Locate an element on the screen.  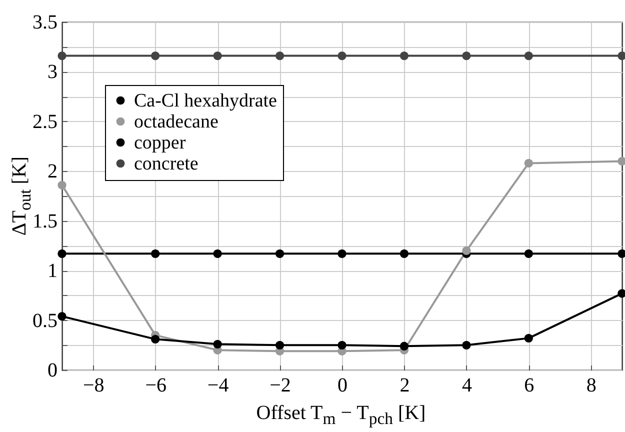
y-tick-label: 2.5 is located at coordinates (45, 121).